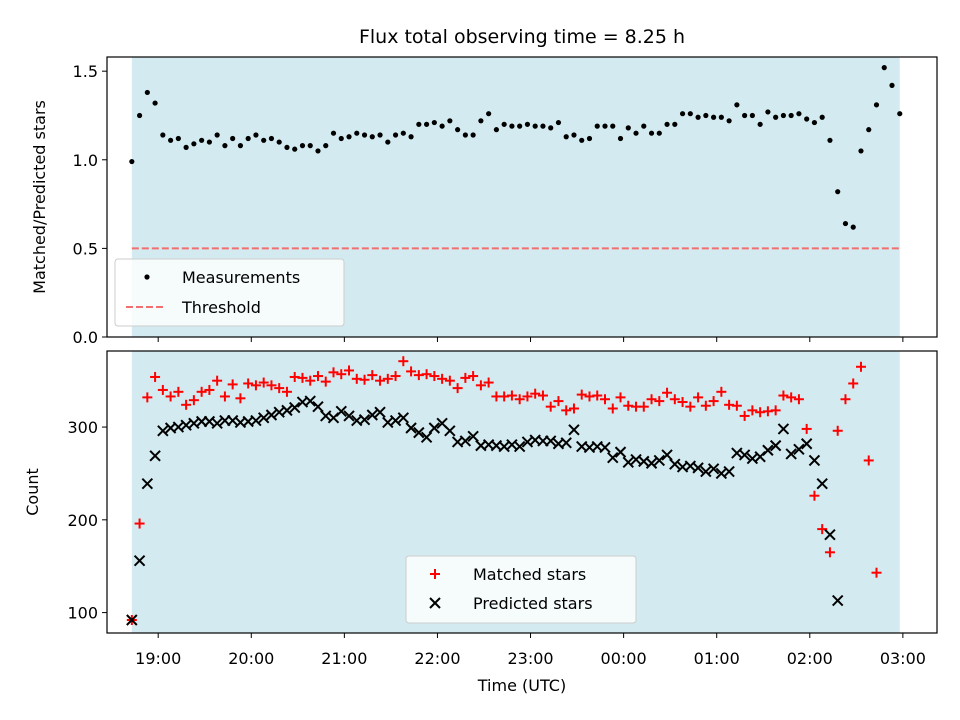 This screenshot has width=960, height=720. Describe the element at coordinates (221, 307) in the screenshot. I see `legend-threshold-label: Threshold` at that location.